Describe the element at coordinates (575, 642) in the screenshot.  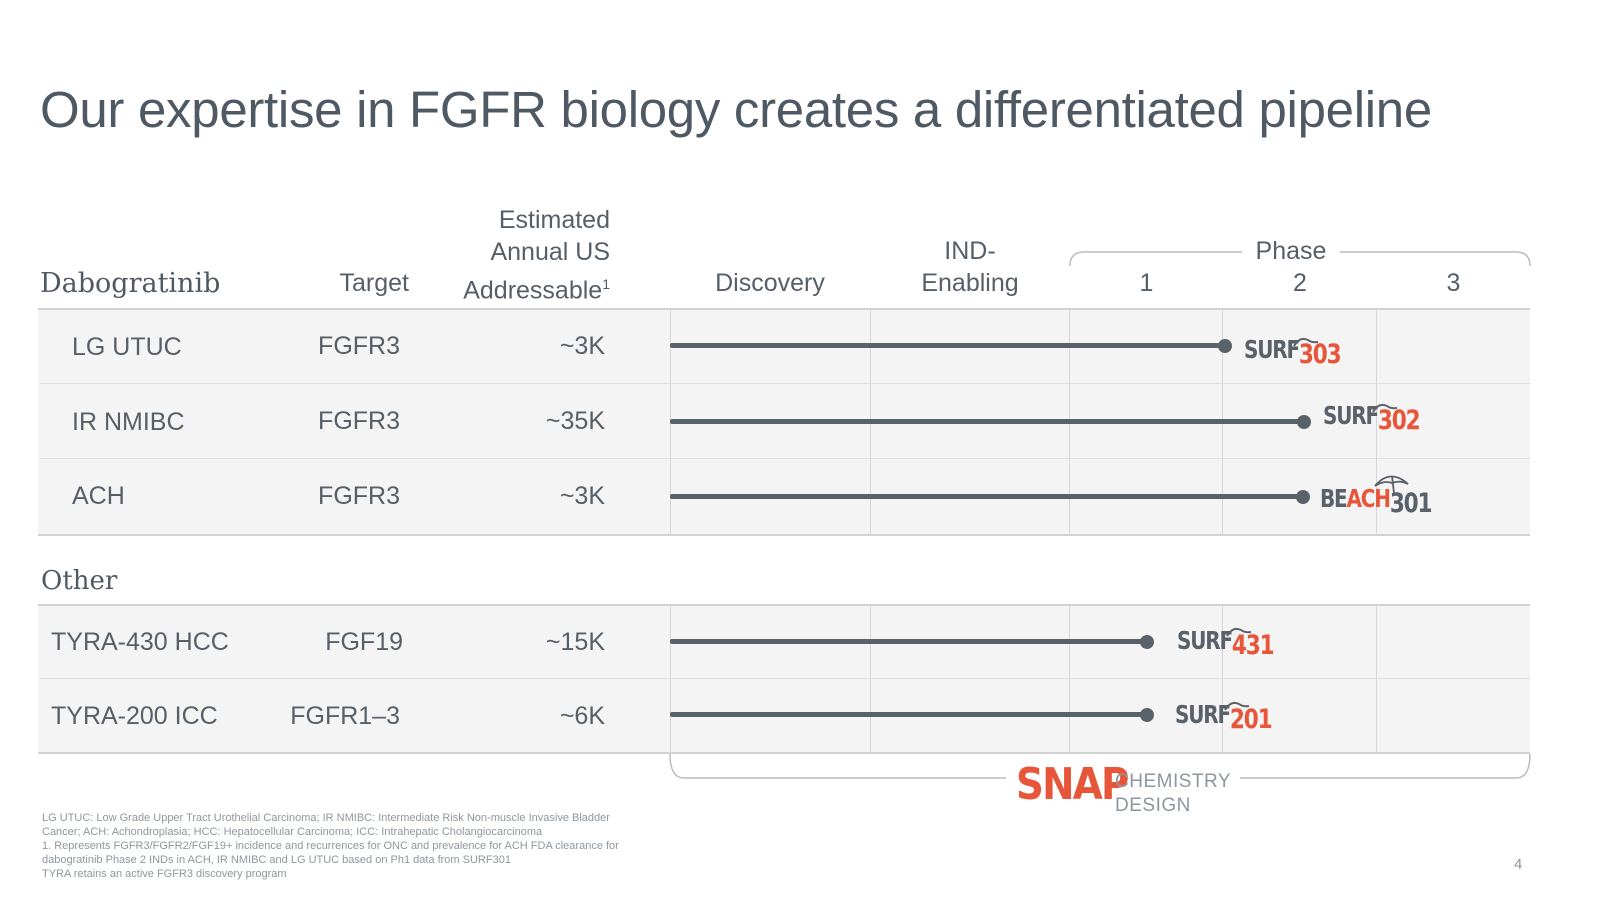
I see `addressable-cell: ~15K` at that location.